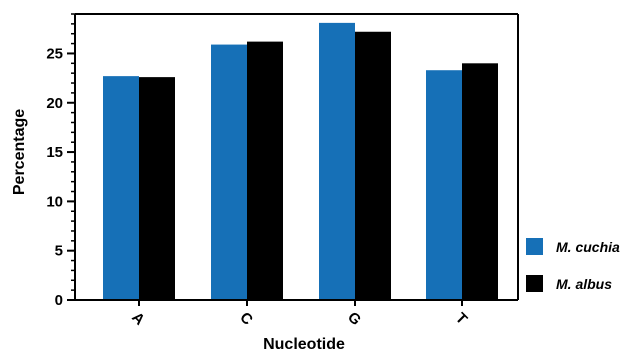 The height and width of the screenshot is (356, 637). Describe the element at coordinates (461, 319) in the screenshot. I see `x-tick-label-T: T` at that location.